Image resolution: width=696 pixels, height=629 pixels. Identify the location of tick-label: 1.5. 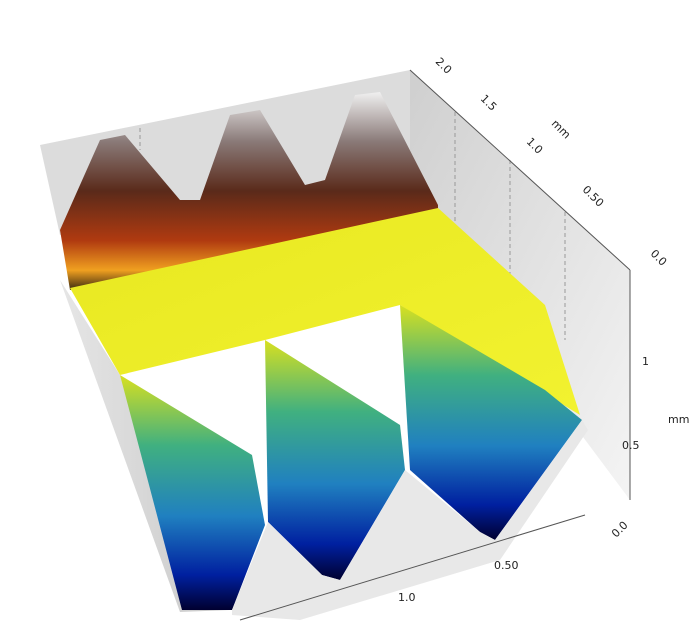
(489, 103).